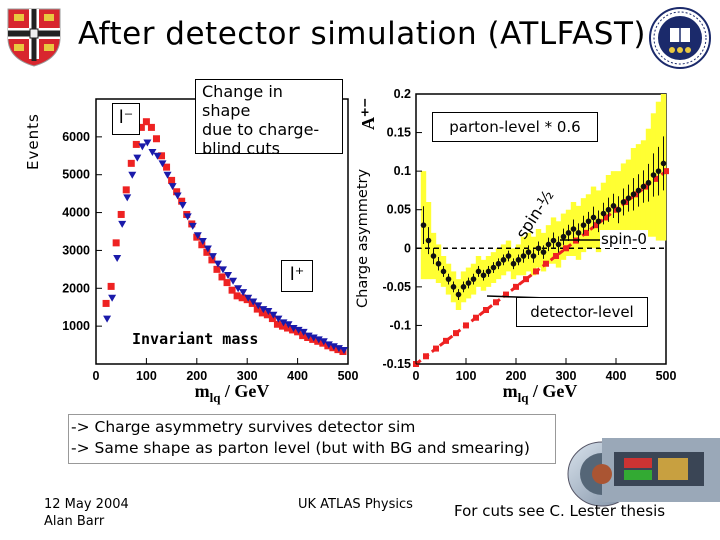 The image size is (720, 540). What do you see at coordinates (261, 129) in the screenshot?
I see `callout-line-2: due to charge-` at bounding box center [261, 129].